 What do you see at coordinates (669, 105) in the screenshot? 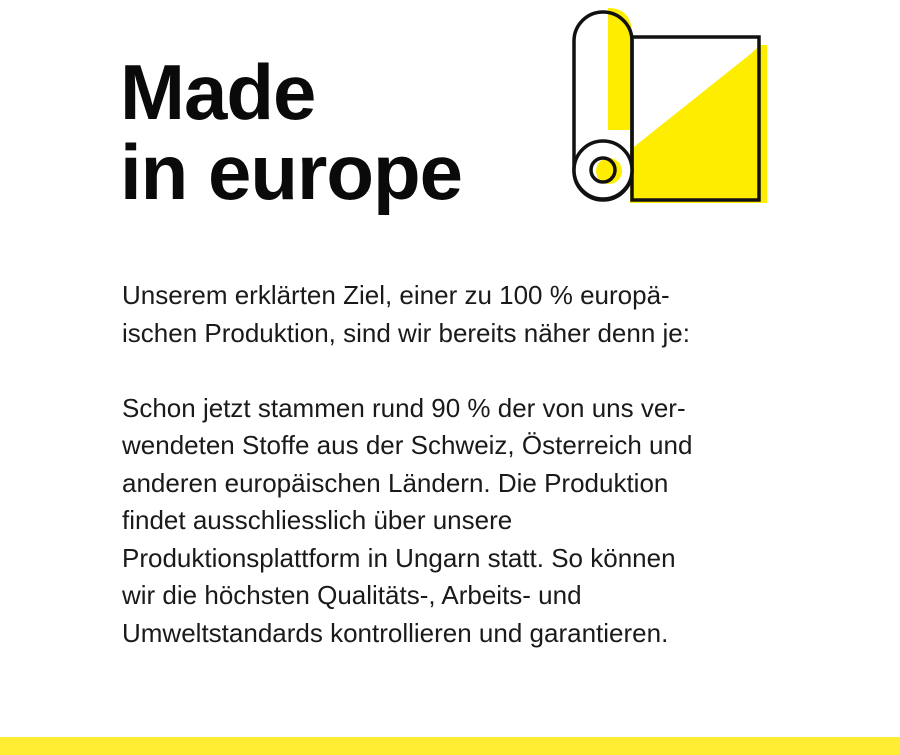
I see `fabric-roll-icon` at bounding box center [669, 105].